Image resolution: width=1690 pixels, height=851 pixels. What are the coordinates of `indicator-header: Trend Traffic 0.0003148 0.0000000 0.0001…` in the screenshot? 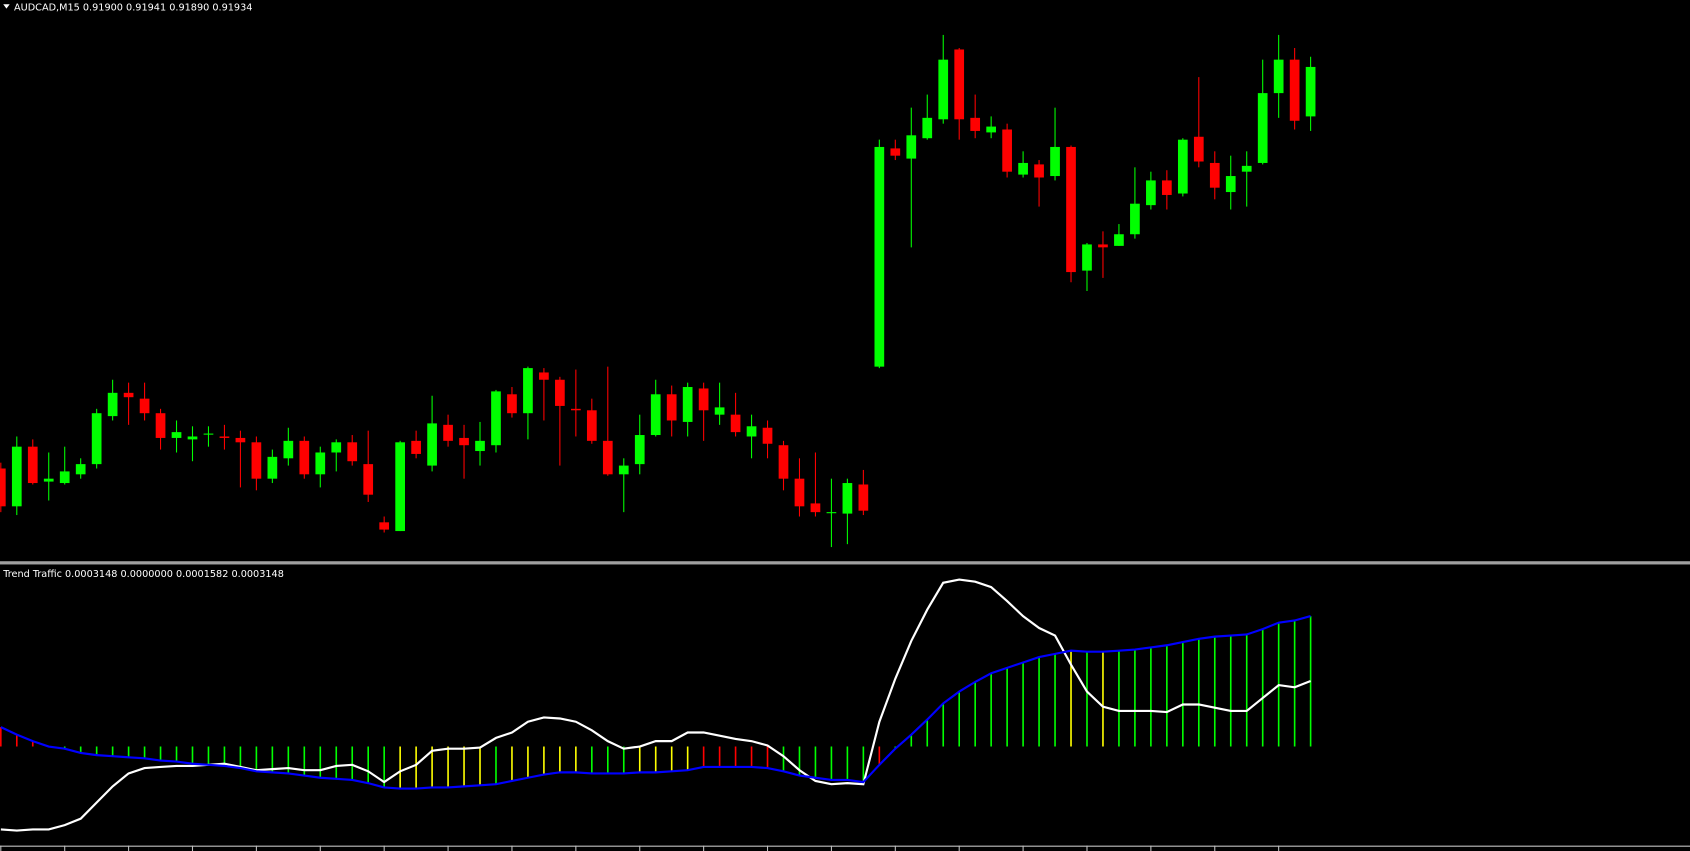 It's located at (143, 574).